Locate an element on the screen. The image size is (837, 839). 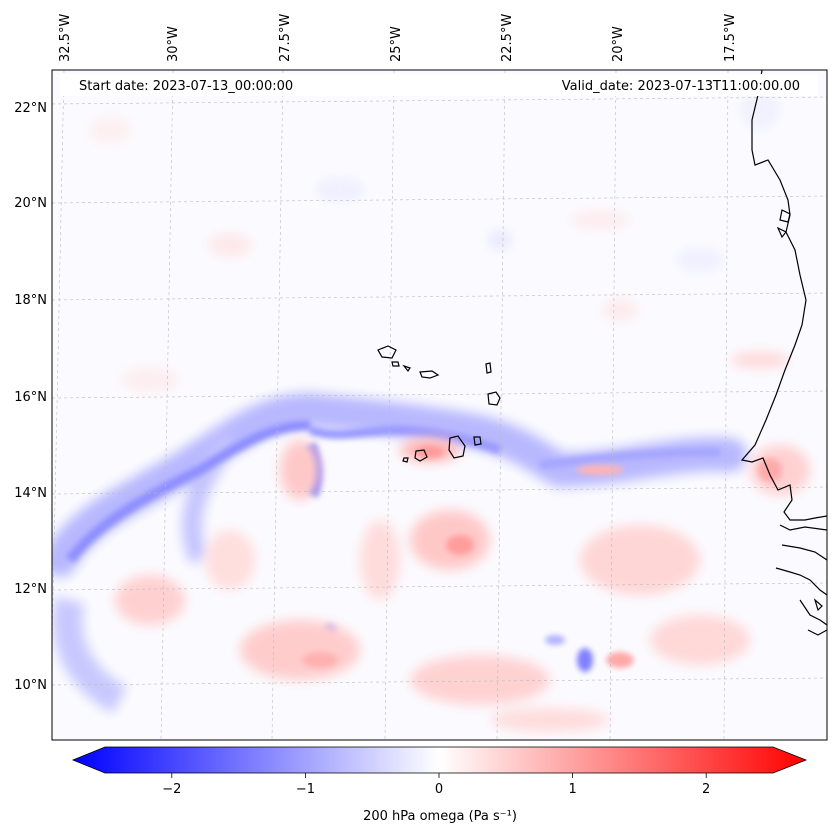
header-box is located at coordinates (439, 85).